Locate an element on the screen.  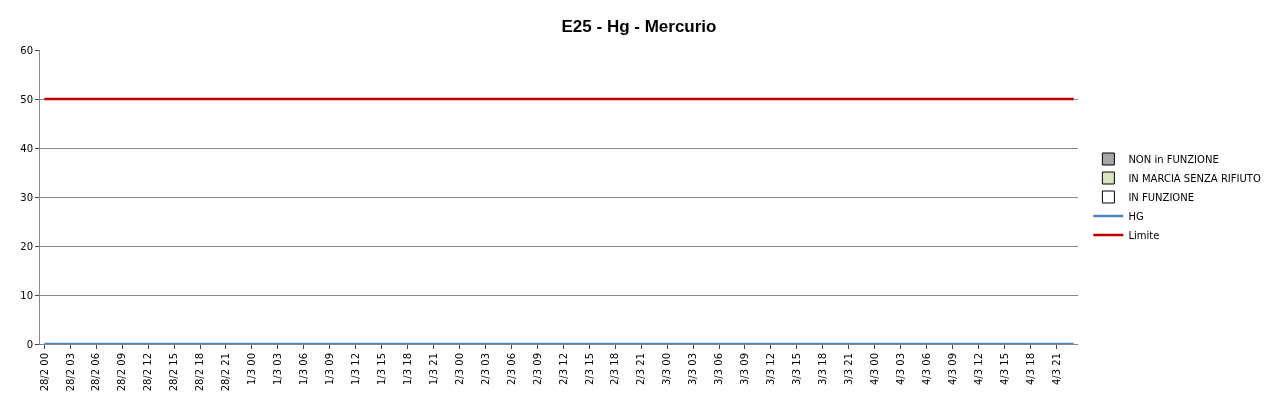
x-tick-label: 2/3 15 is located at coordinates (589, 369).